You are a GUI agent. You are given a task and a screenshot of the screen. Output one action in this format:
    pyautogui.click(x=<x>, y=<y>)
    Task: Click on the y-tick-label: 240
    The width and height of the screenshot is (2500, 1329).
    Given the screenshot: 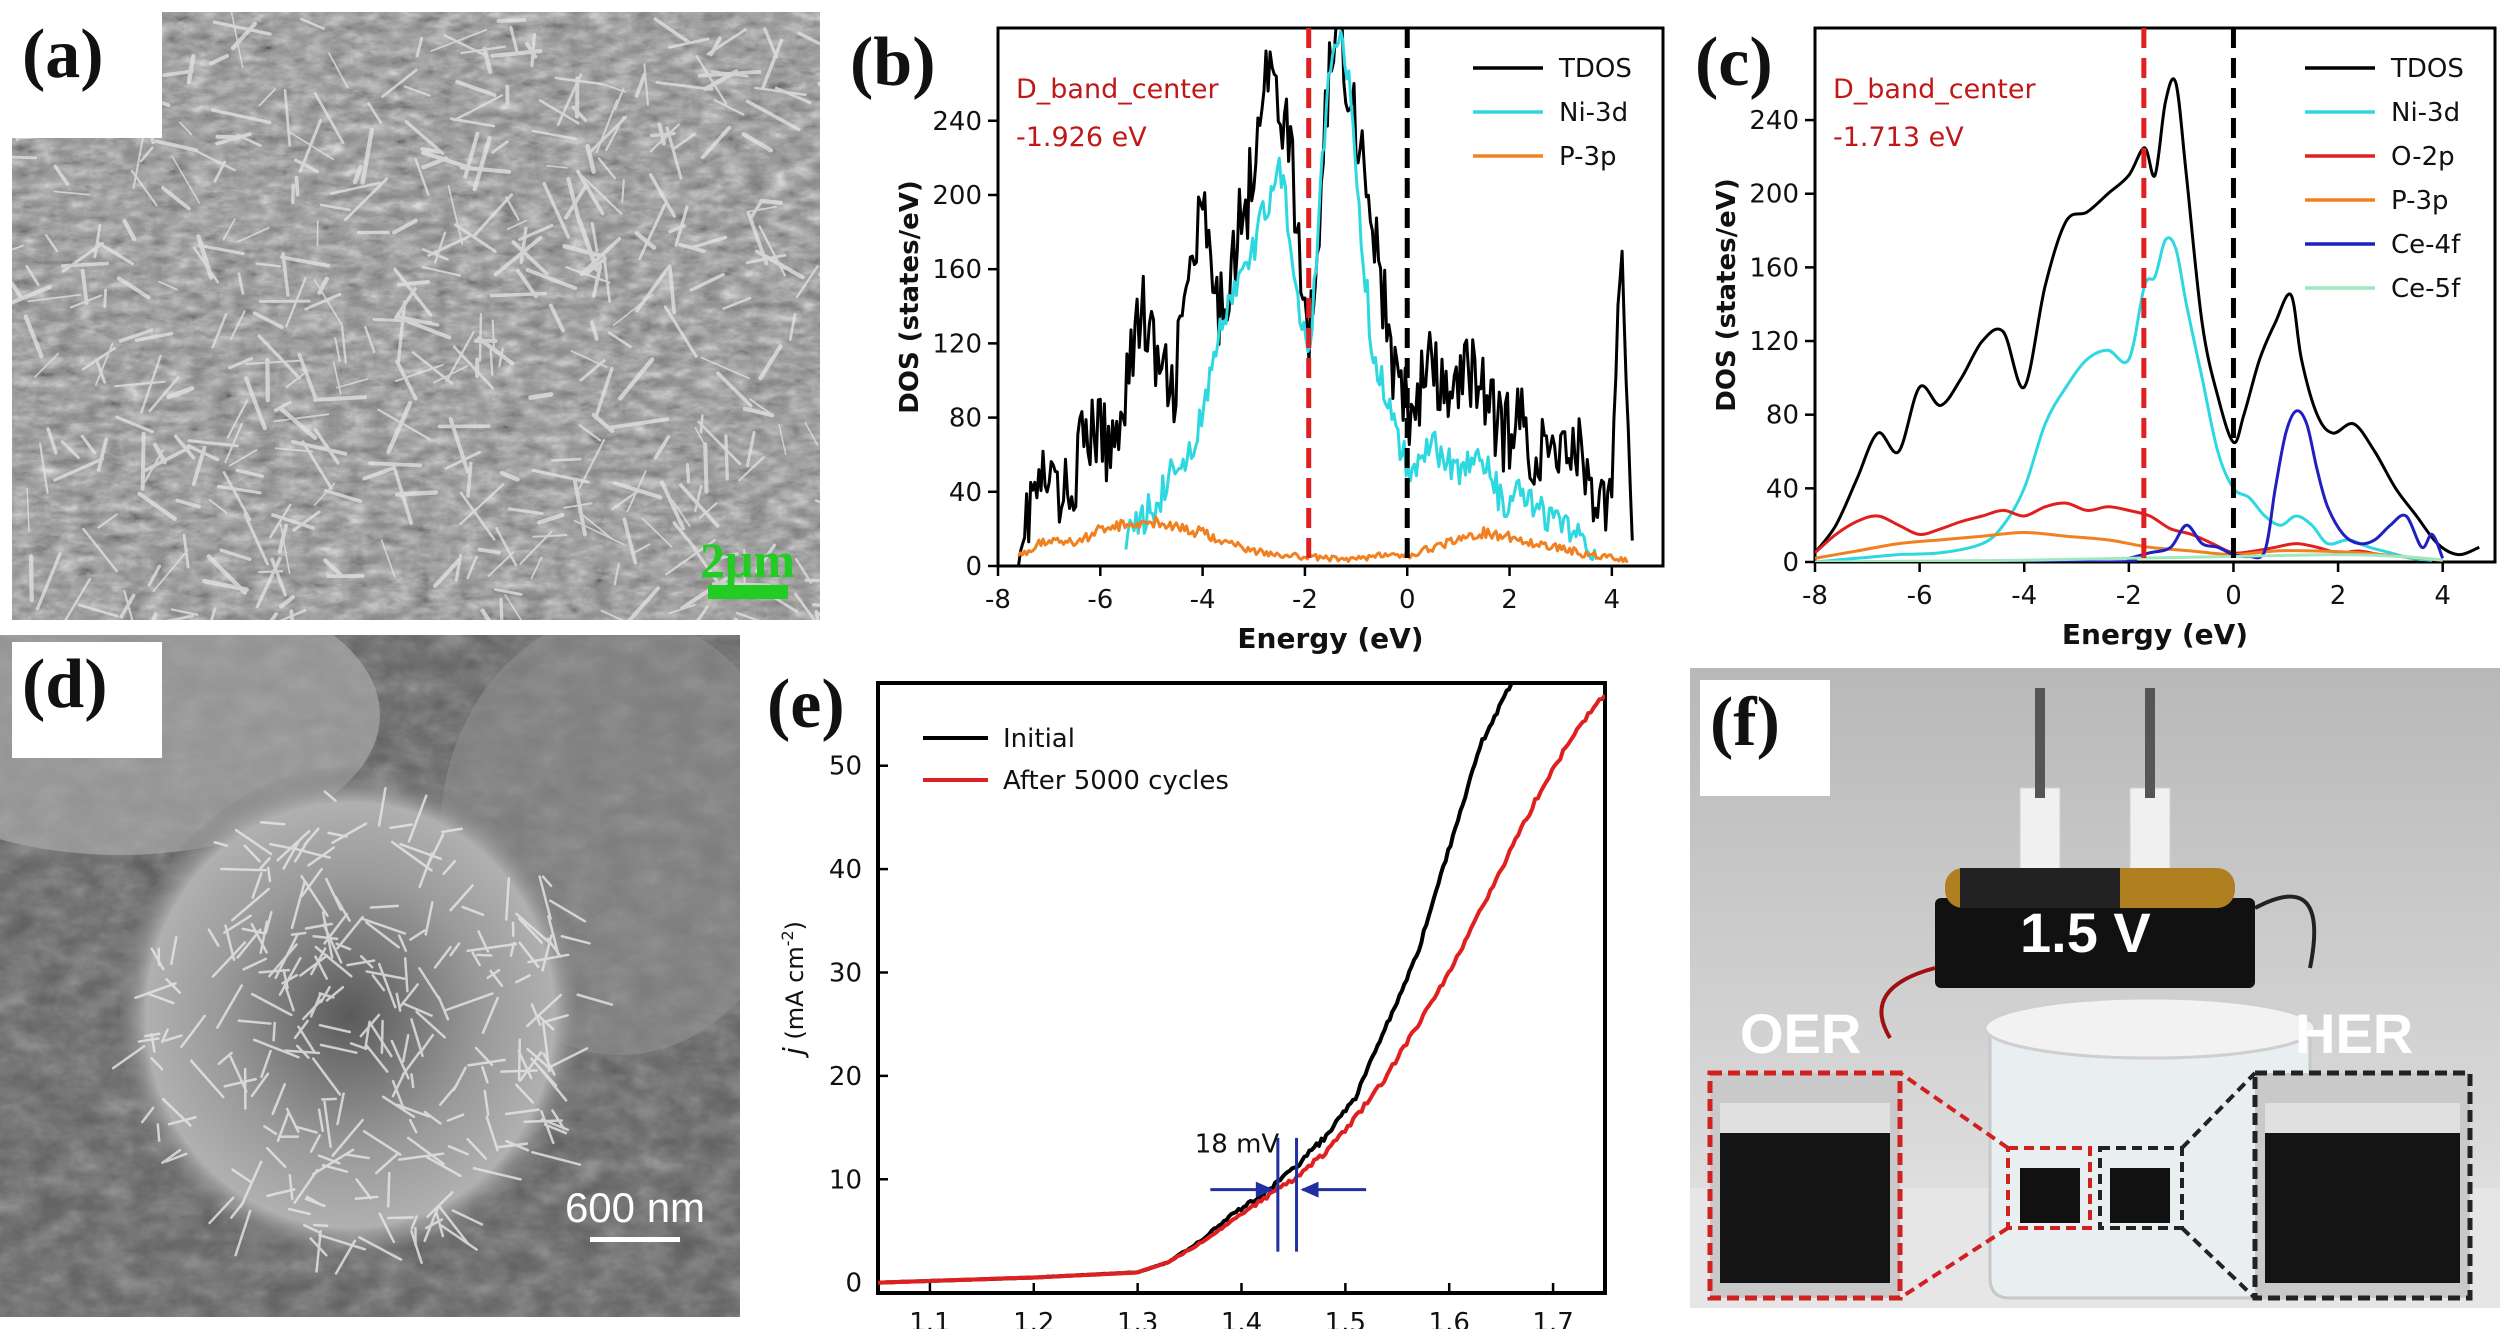 What is the action you would take?
    pyautogui.click(x=957, y=122)
    